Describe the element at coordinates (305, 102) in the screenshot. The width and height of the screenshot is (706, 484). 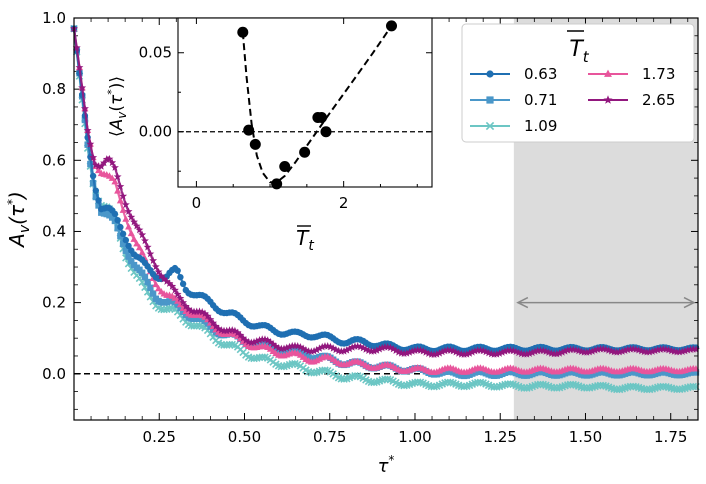
I see `inset-plot-frame` at that location.